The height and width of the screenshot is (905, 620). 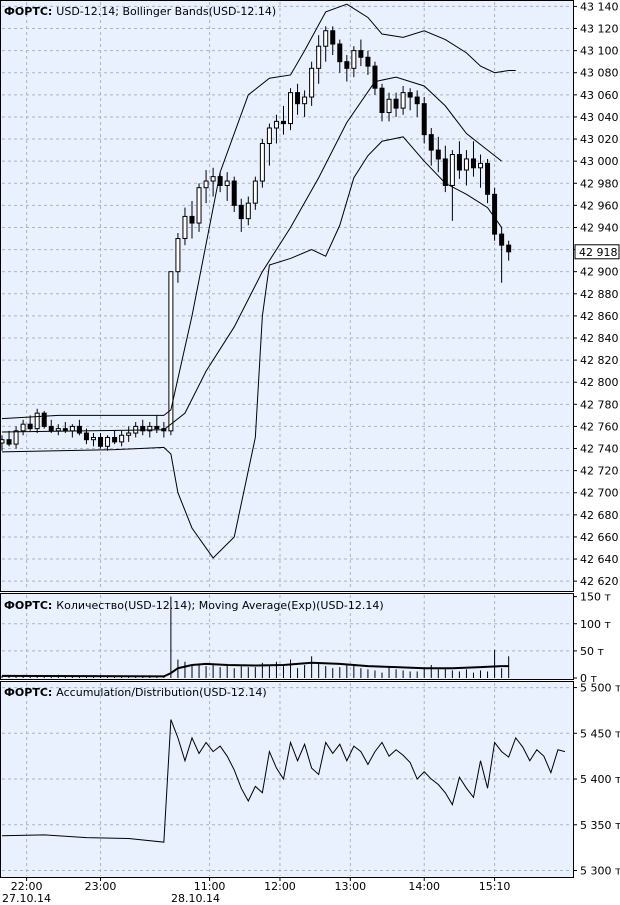 What do you see at coordinates (195, 898) in the screenshot?
I see `x-date-label: 28.10.14` at bounding box center [195, 898].